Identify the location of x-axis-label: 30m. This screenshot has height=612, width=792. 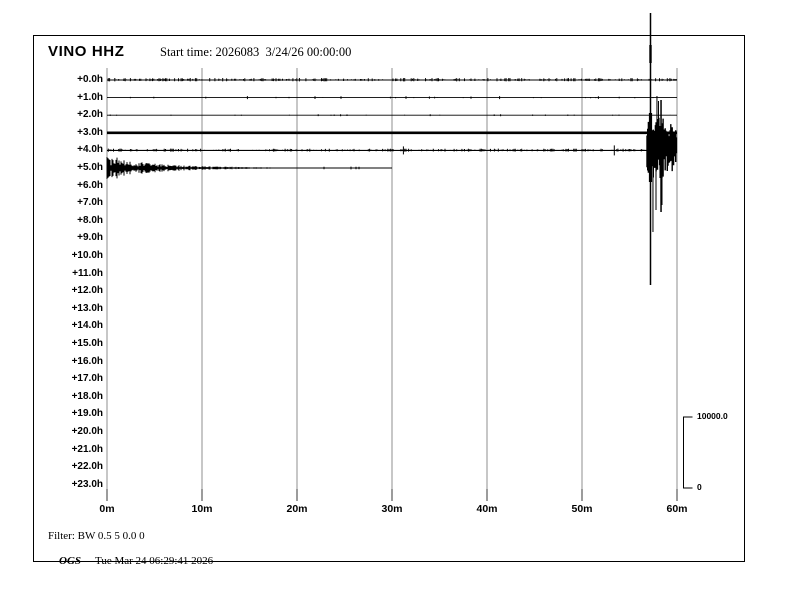
(392, 509).